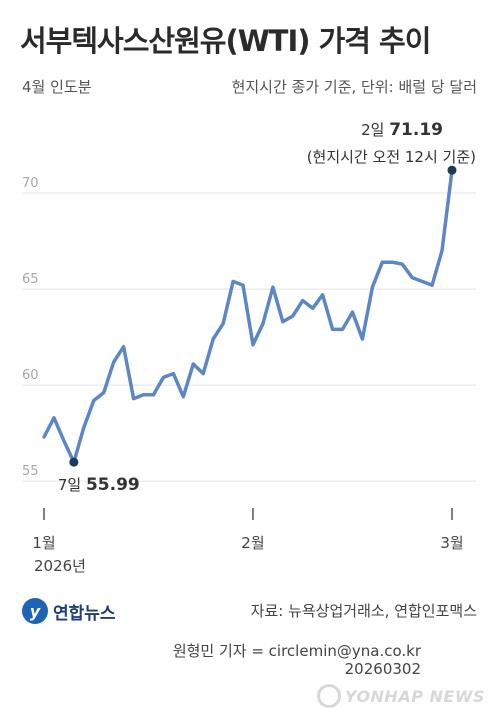  Describe the element at coordinates (43, 543) in the screenshot. I see `x-tick-label: 1월` at that location.